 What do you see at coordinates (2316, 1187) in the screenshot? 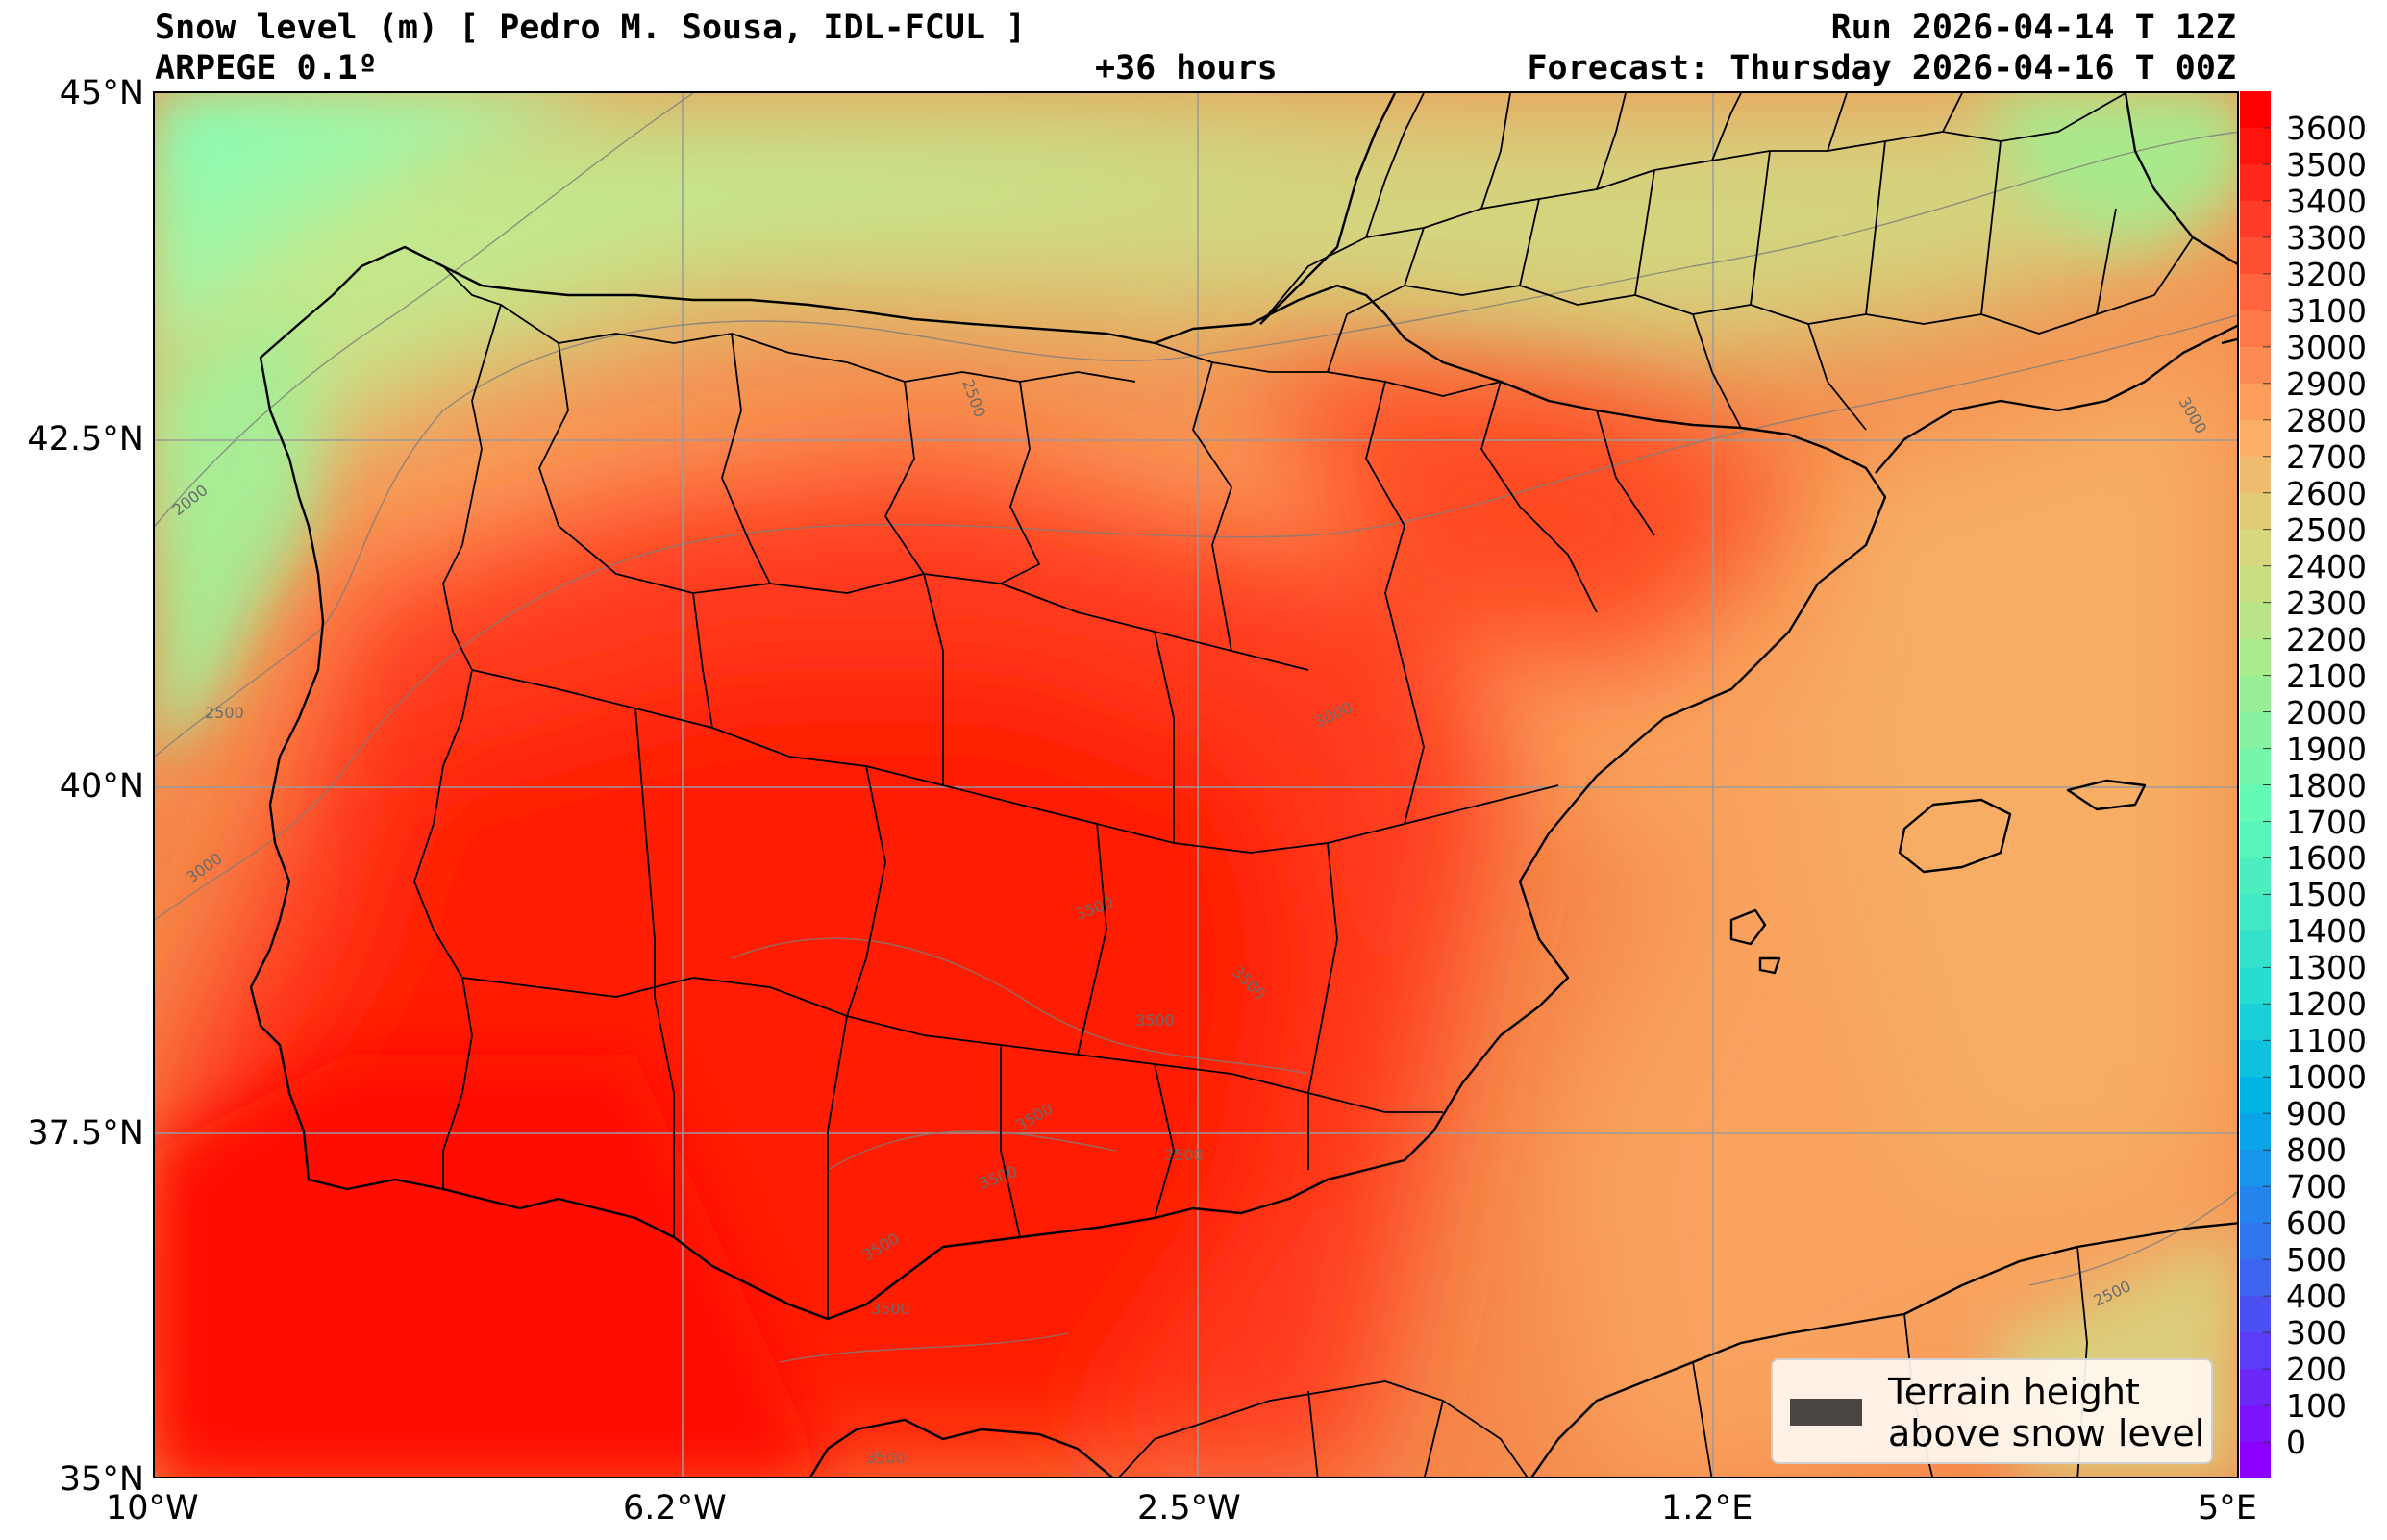
I see `colorbar-label: 700` at bounding box center [2316, 1187].